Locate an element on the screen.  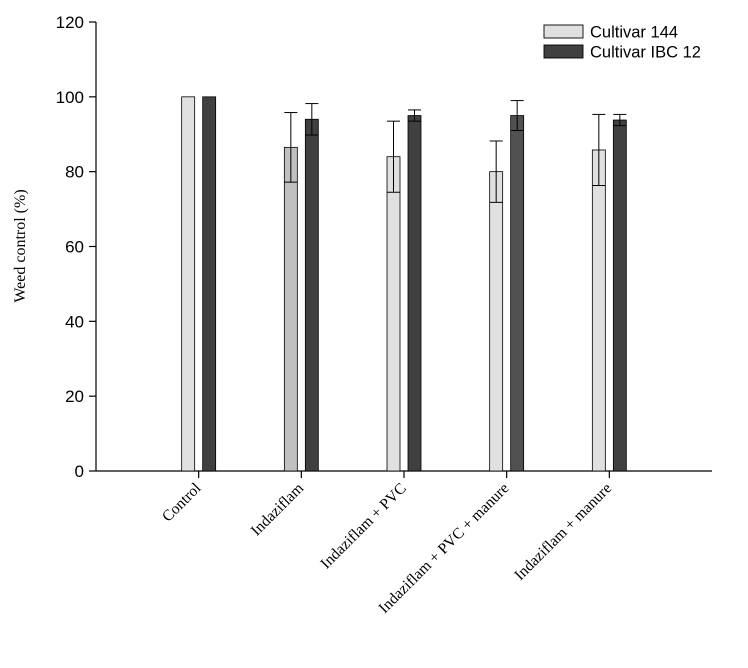
y-tick-label: 40 is located at coordinates (74, 321).